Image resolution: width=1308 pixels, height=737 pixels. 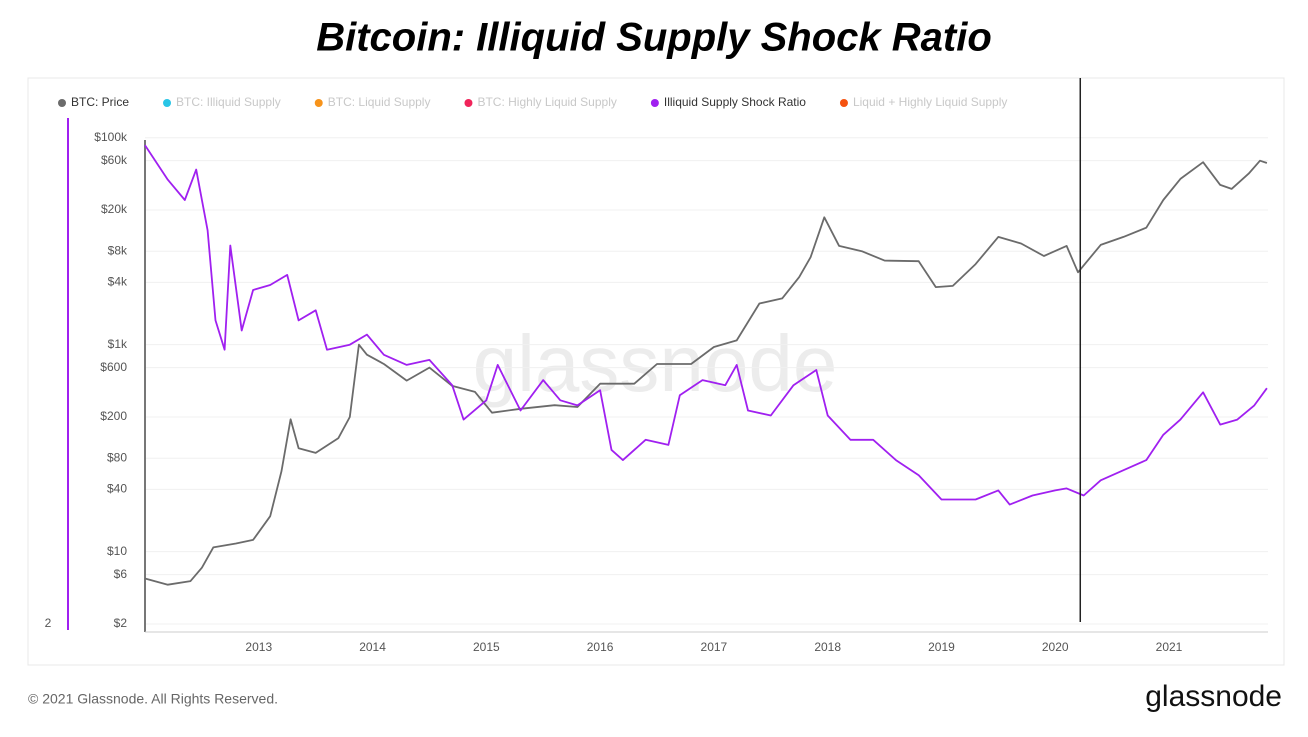 I want to click on legend-label: Illiquid Supply Shock Ratio, so click(x=735, y=102).